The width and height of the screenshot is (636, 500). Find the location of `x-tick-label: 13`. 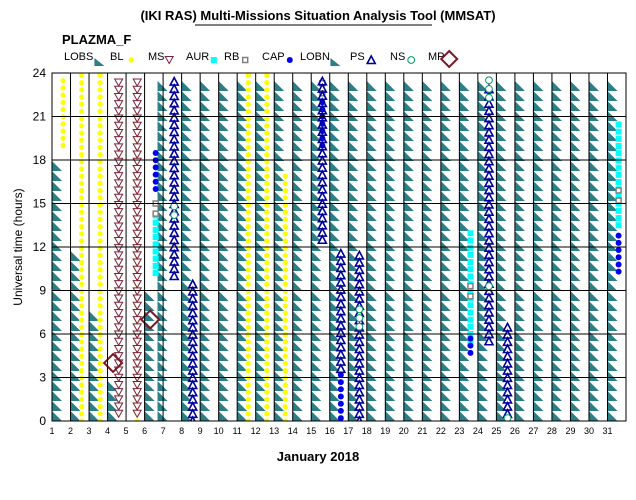

x-tick-label: 13 is located at coordinates (274, 431).